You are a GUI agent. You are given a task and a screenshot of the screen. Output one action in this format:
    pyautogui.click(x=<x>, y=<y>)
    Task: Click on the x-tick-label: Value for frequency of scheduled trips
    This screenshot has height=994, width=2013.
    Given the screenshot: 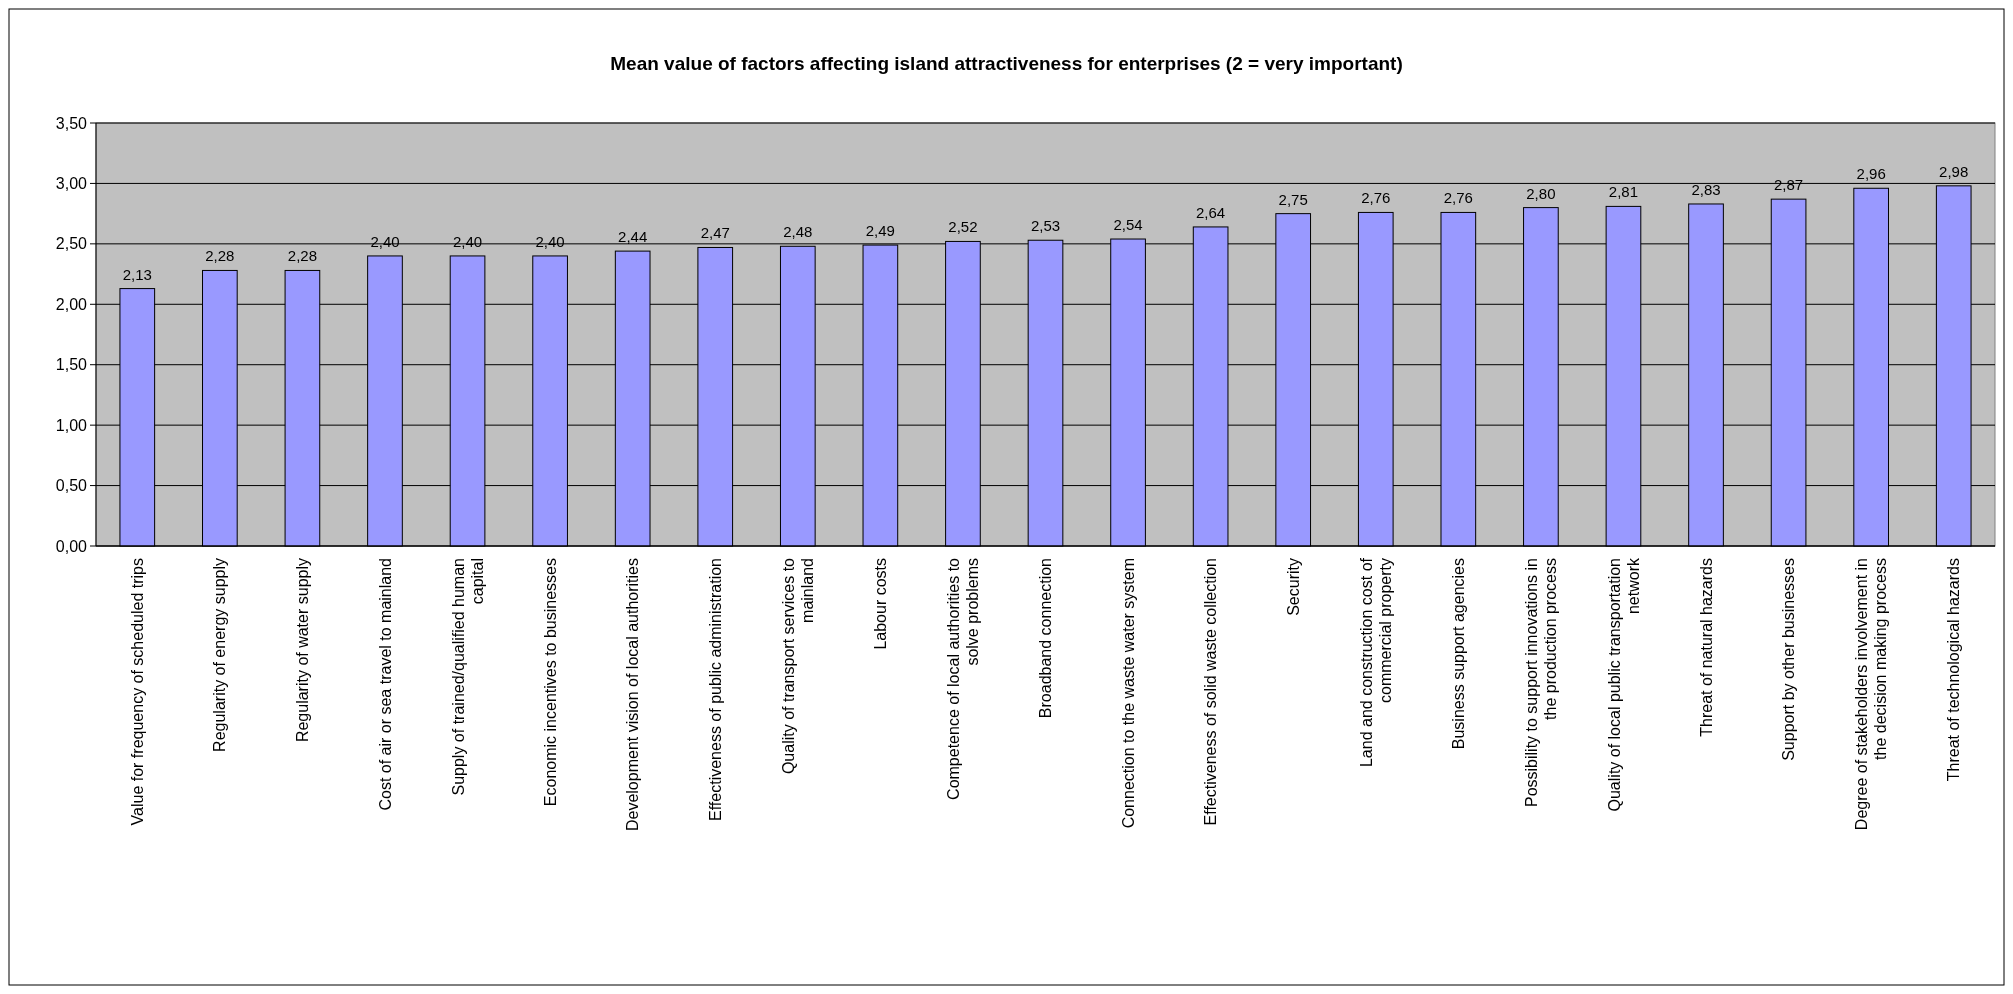 What is the action you would take?
    pyautogui.click(x=137, y=692)
    